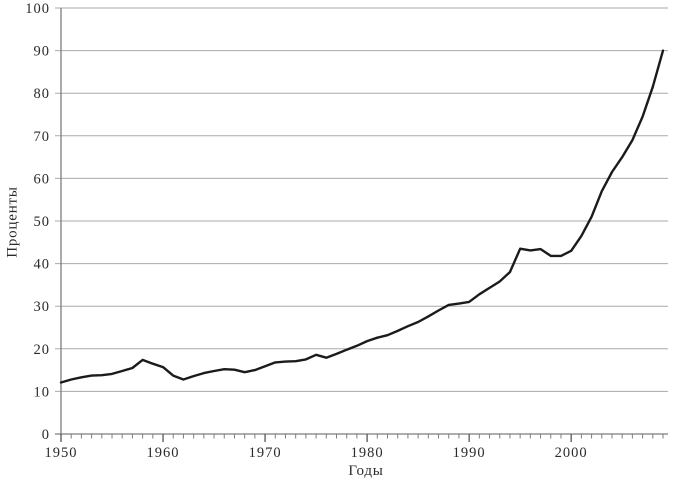  I want to click on y-axis-title: Проценты, so click(12, 222).